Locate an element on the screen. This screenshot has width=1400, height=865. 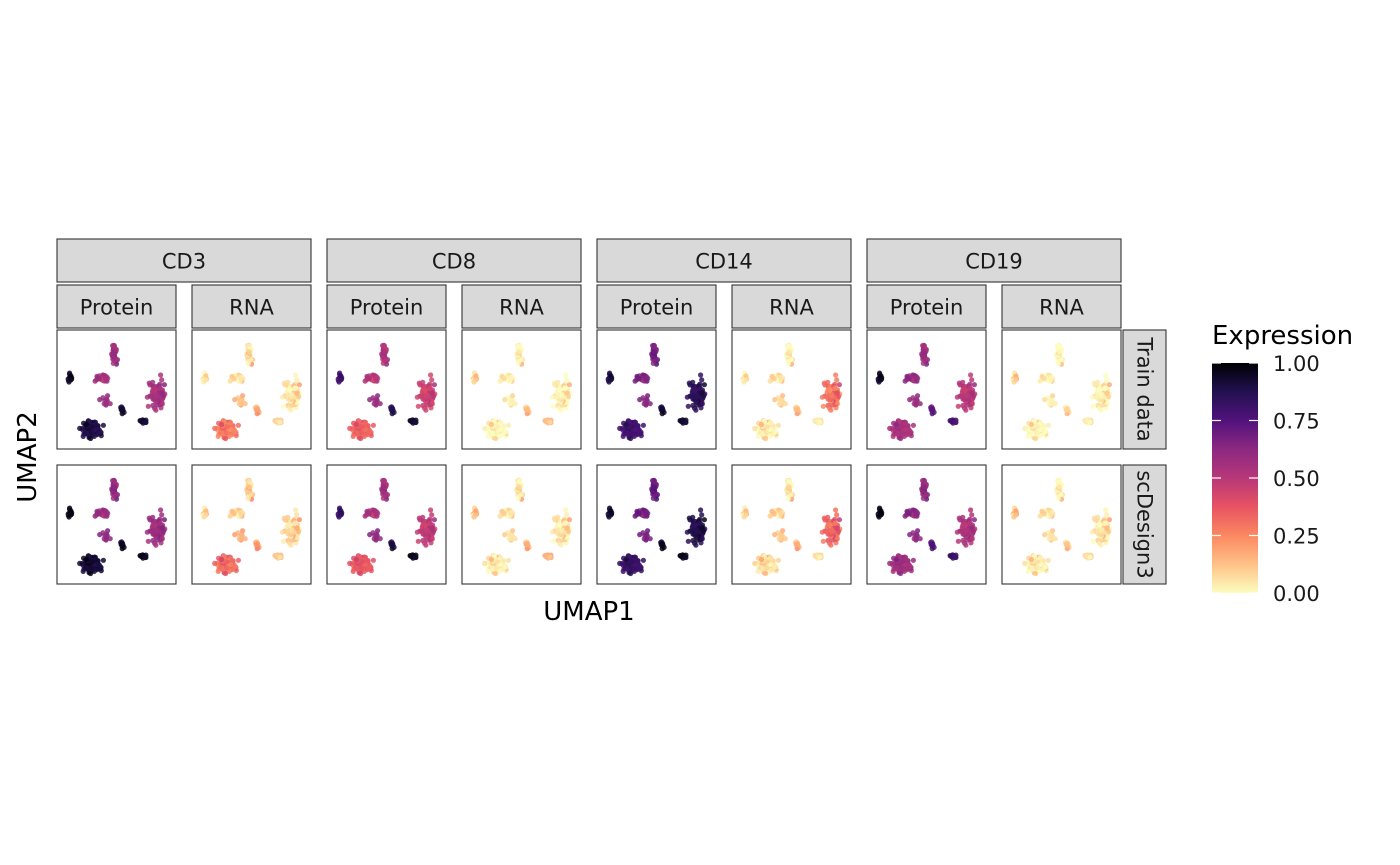
modality-strip-label: RNA is located at coordinates (791, 308).